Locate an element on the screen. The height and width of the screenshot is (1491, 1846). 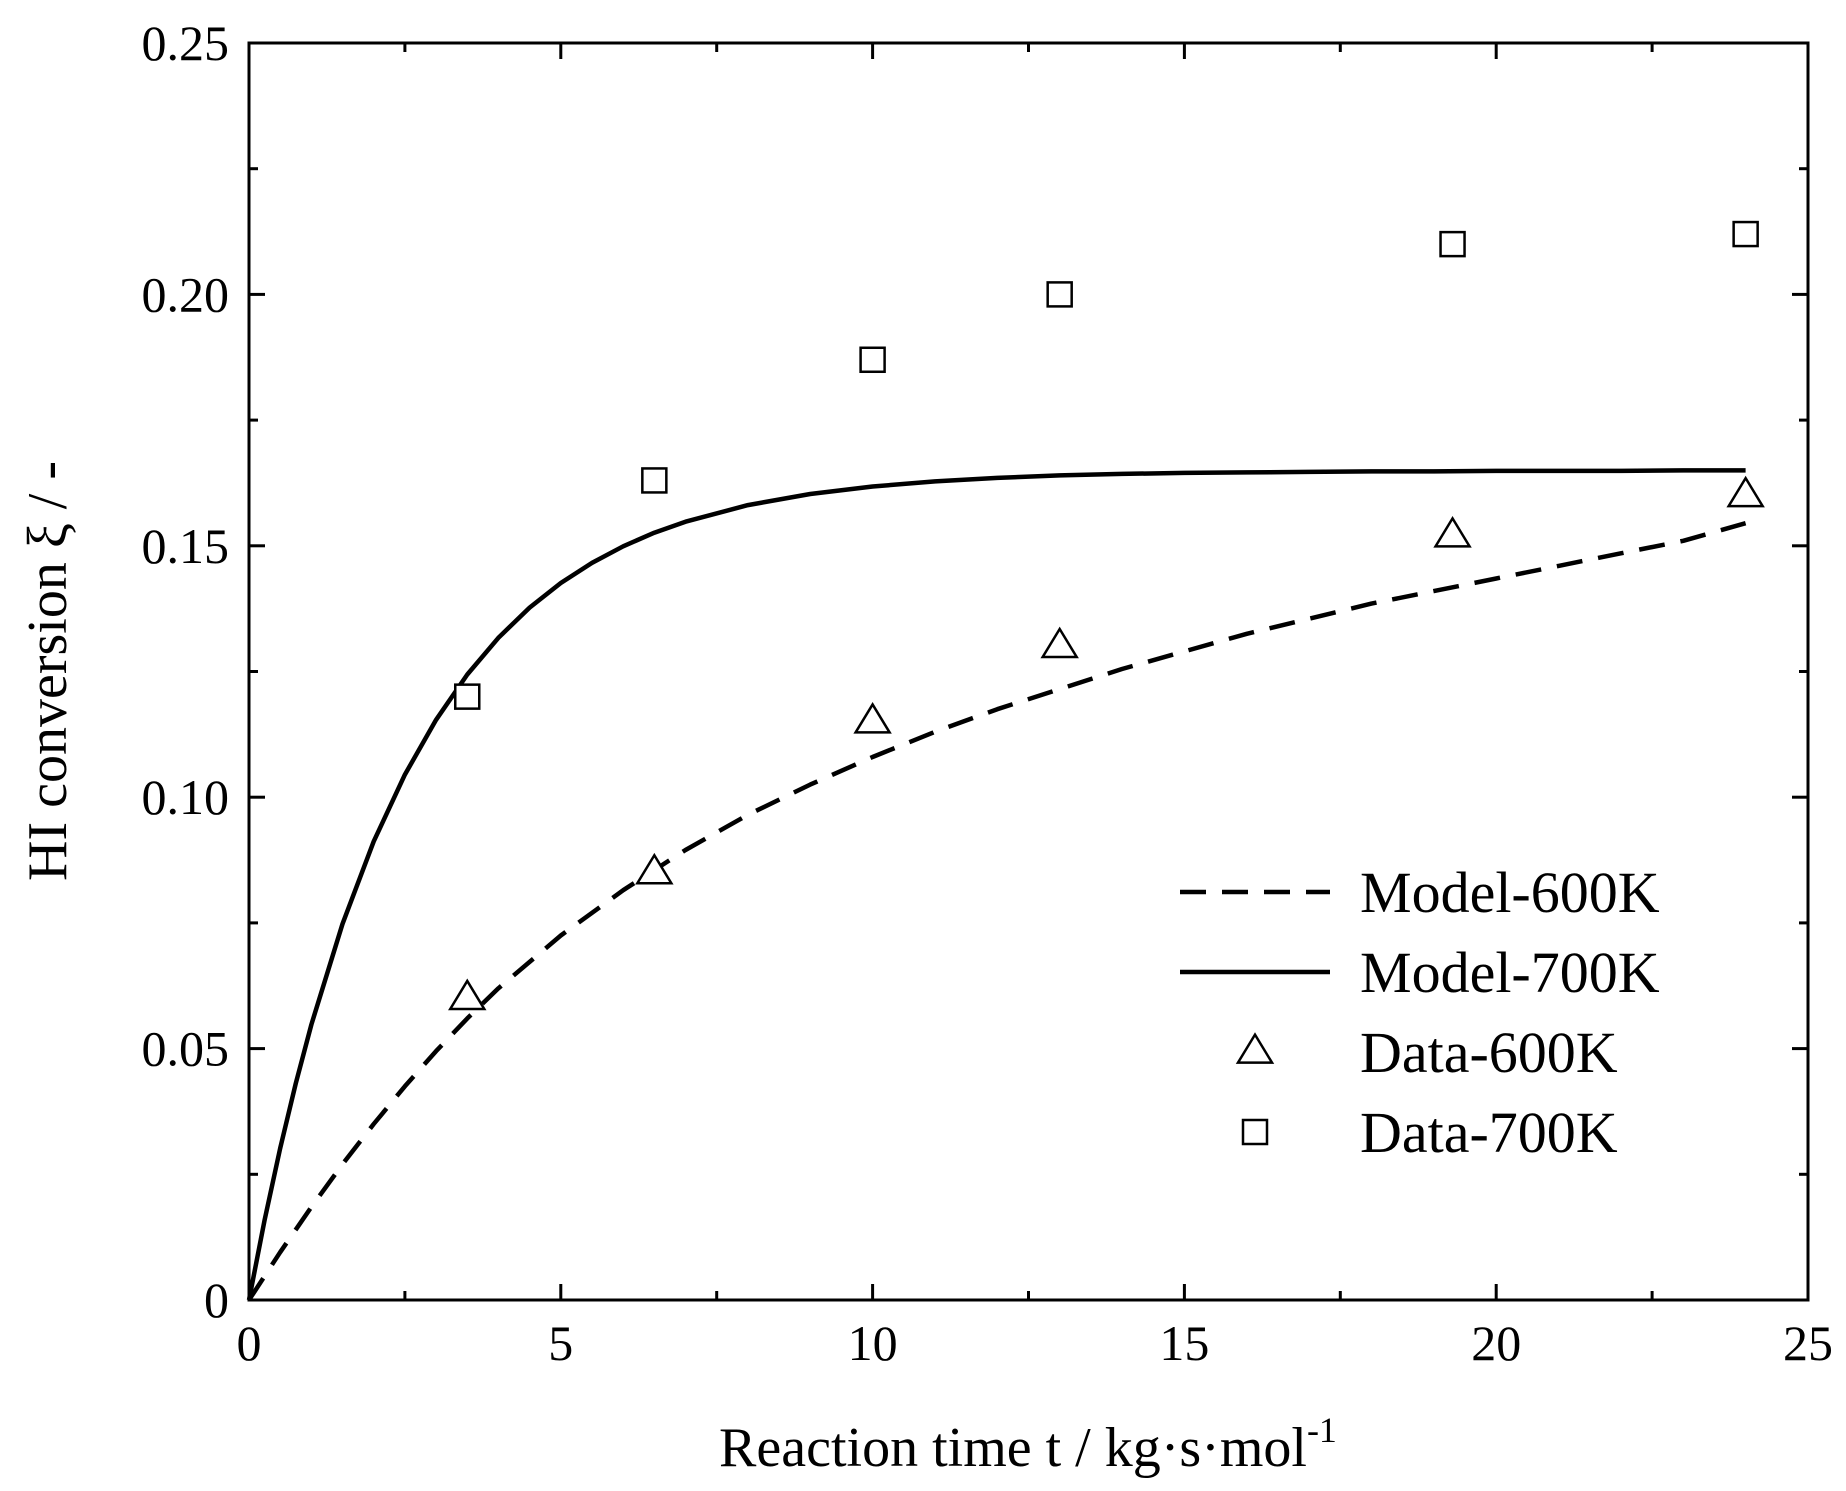
x-tick-label: 25 is located at coordinates (1808, 1343).